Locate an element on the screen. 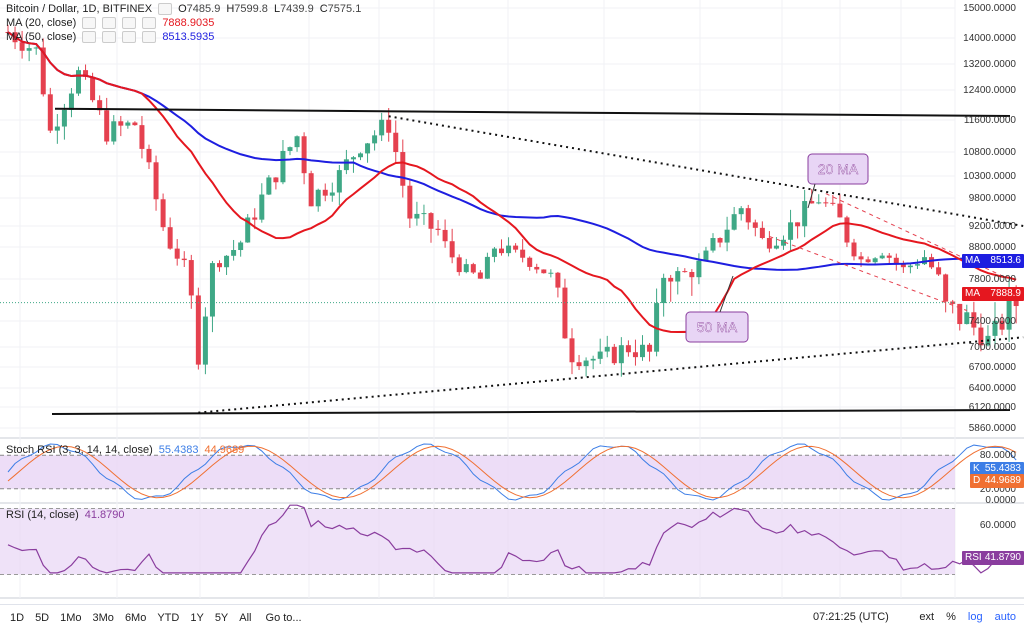  y-tick-label: 7000.0000 is located at coordinates (993, 347).